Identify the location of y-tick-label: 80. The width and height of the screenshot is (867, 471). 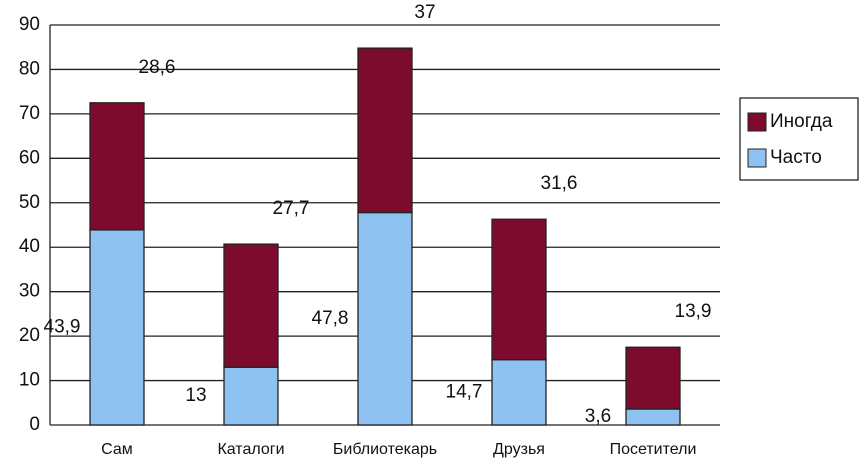
(29, 68).